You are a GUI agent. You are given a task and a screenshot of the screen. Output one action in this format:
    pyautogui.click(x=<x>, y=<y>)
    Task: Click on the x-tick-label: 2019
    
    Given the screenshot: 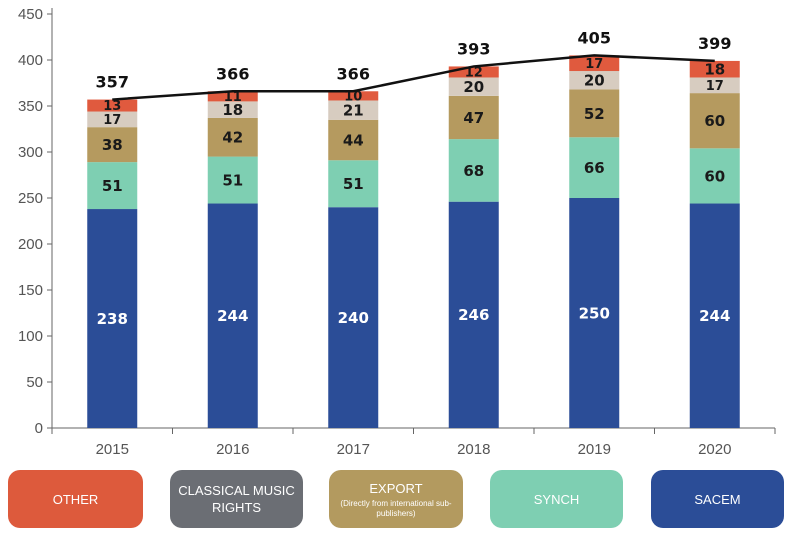 What is the action you would take?
    pyautogui.click(x=594, y=449)
    